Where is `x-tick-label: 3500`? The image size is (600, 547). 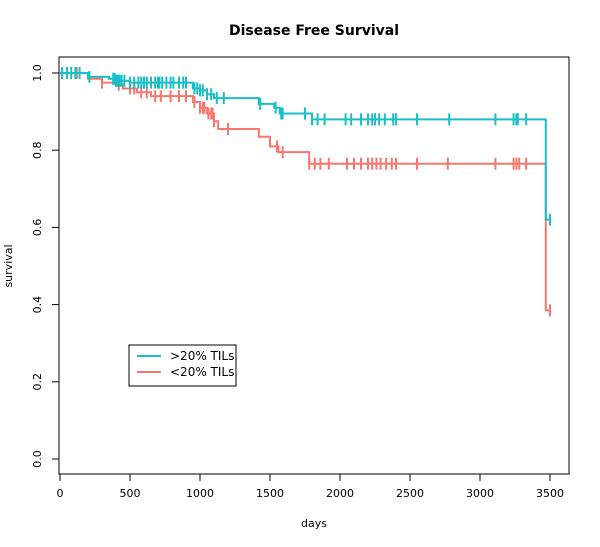 x-tick-label: 3500 is located at coordinates (550, 493).